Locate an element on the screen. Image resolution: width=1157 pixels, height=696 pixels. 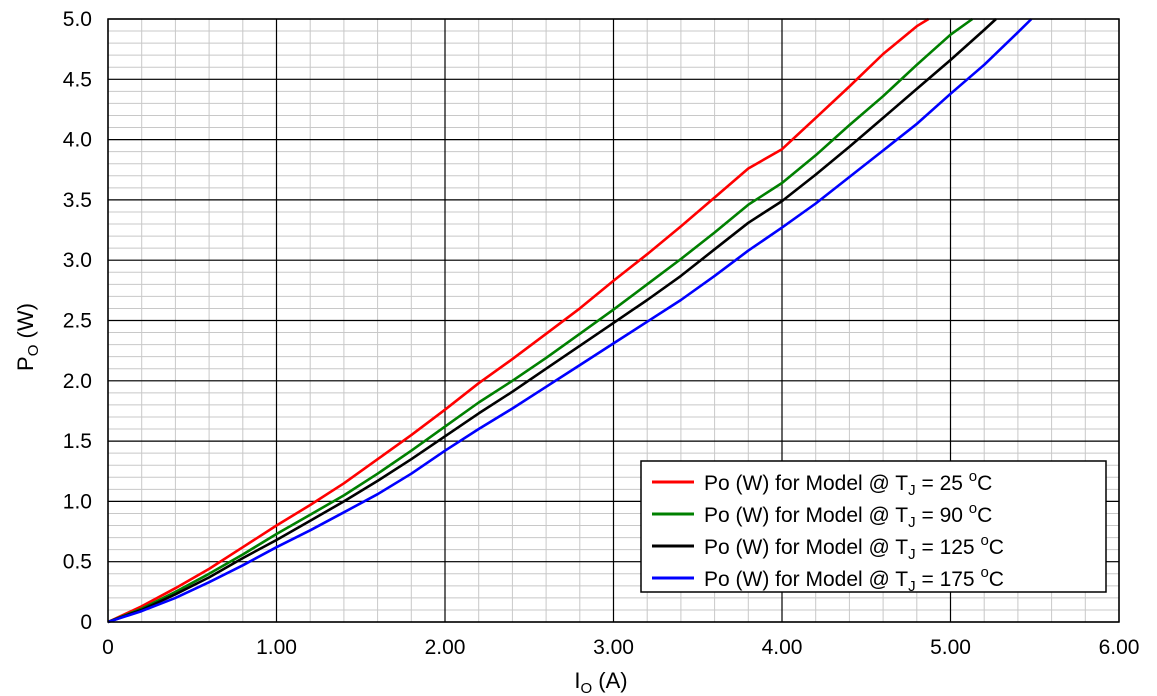
x-tick-label: 1.00 is located at coordinates (276, 647).